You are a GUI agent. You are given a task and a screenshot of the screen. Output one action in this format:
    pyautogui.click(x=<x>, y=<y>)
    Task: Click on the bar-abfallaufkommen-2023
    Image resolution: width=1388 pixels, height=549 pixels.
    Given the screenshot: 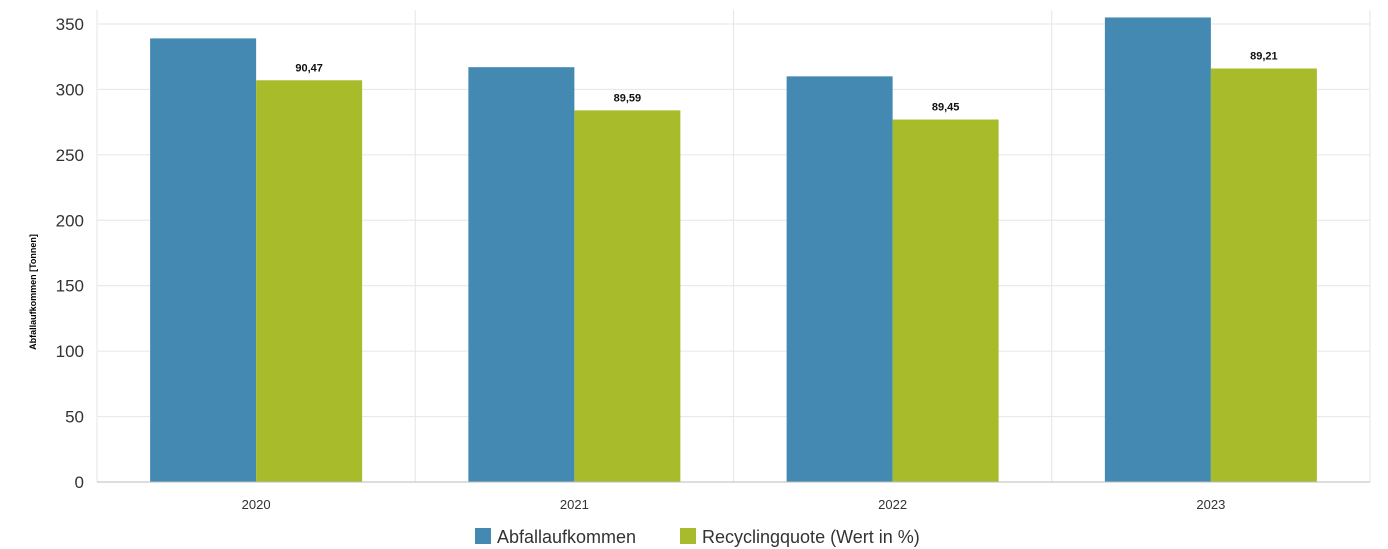 What is the action you would take?
    pyautogui.click(x=1157, y=249)
    